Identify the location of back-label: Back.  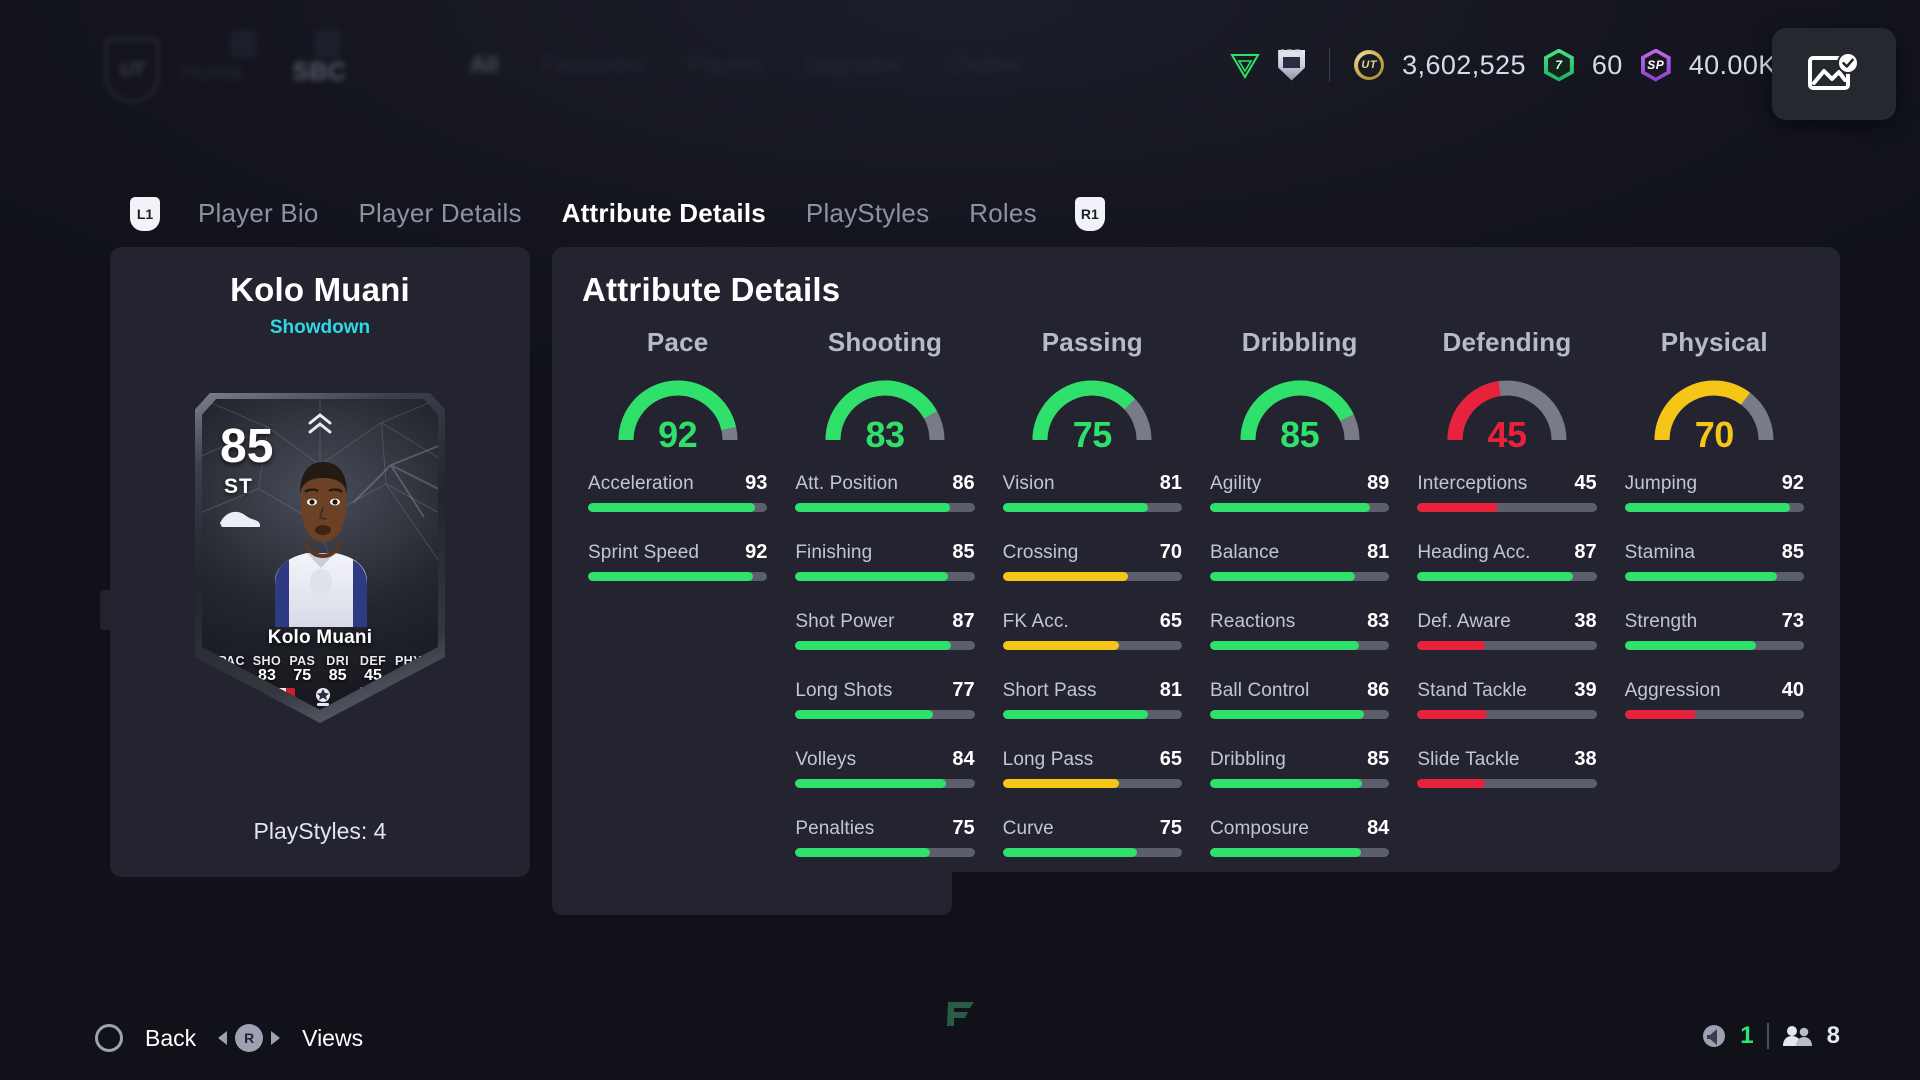
(171, 1037).